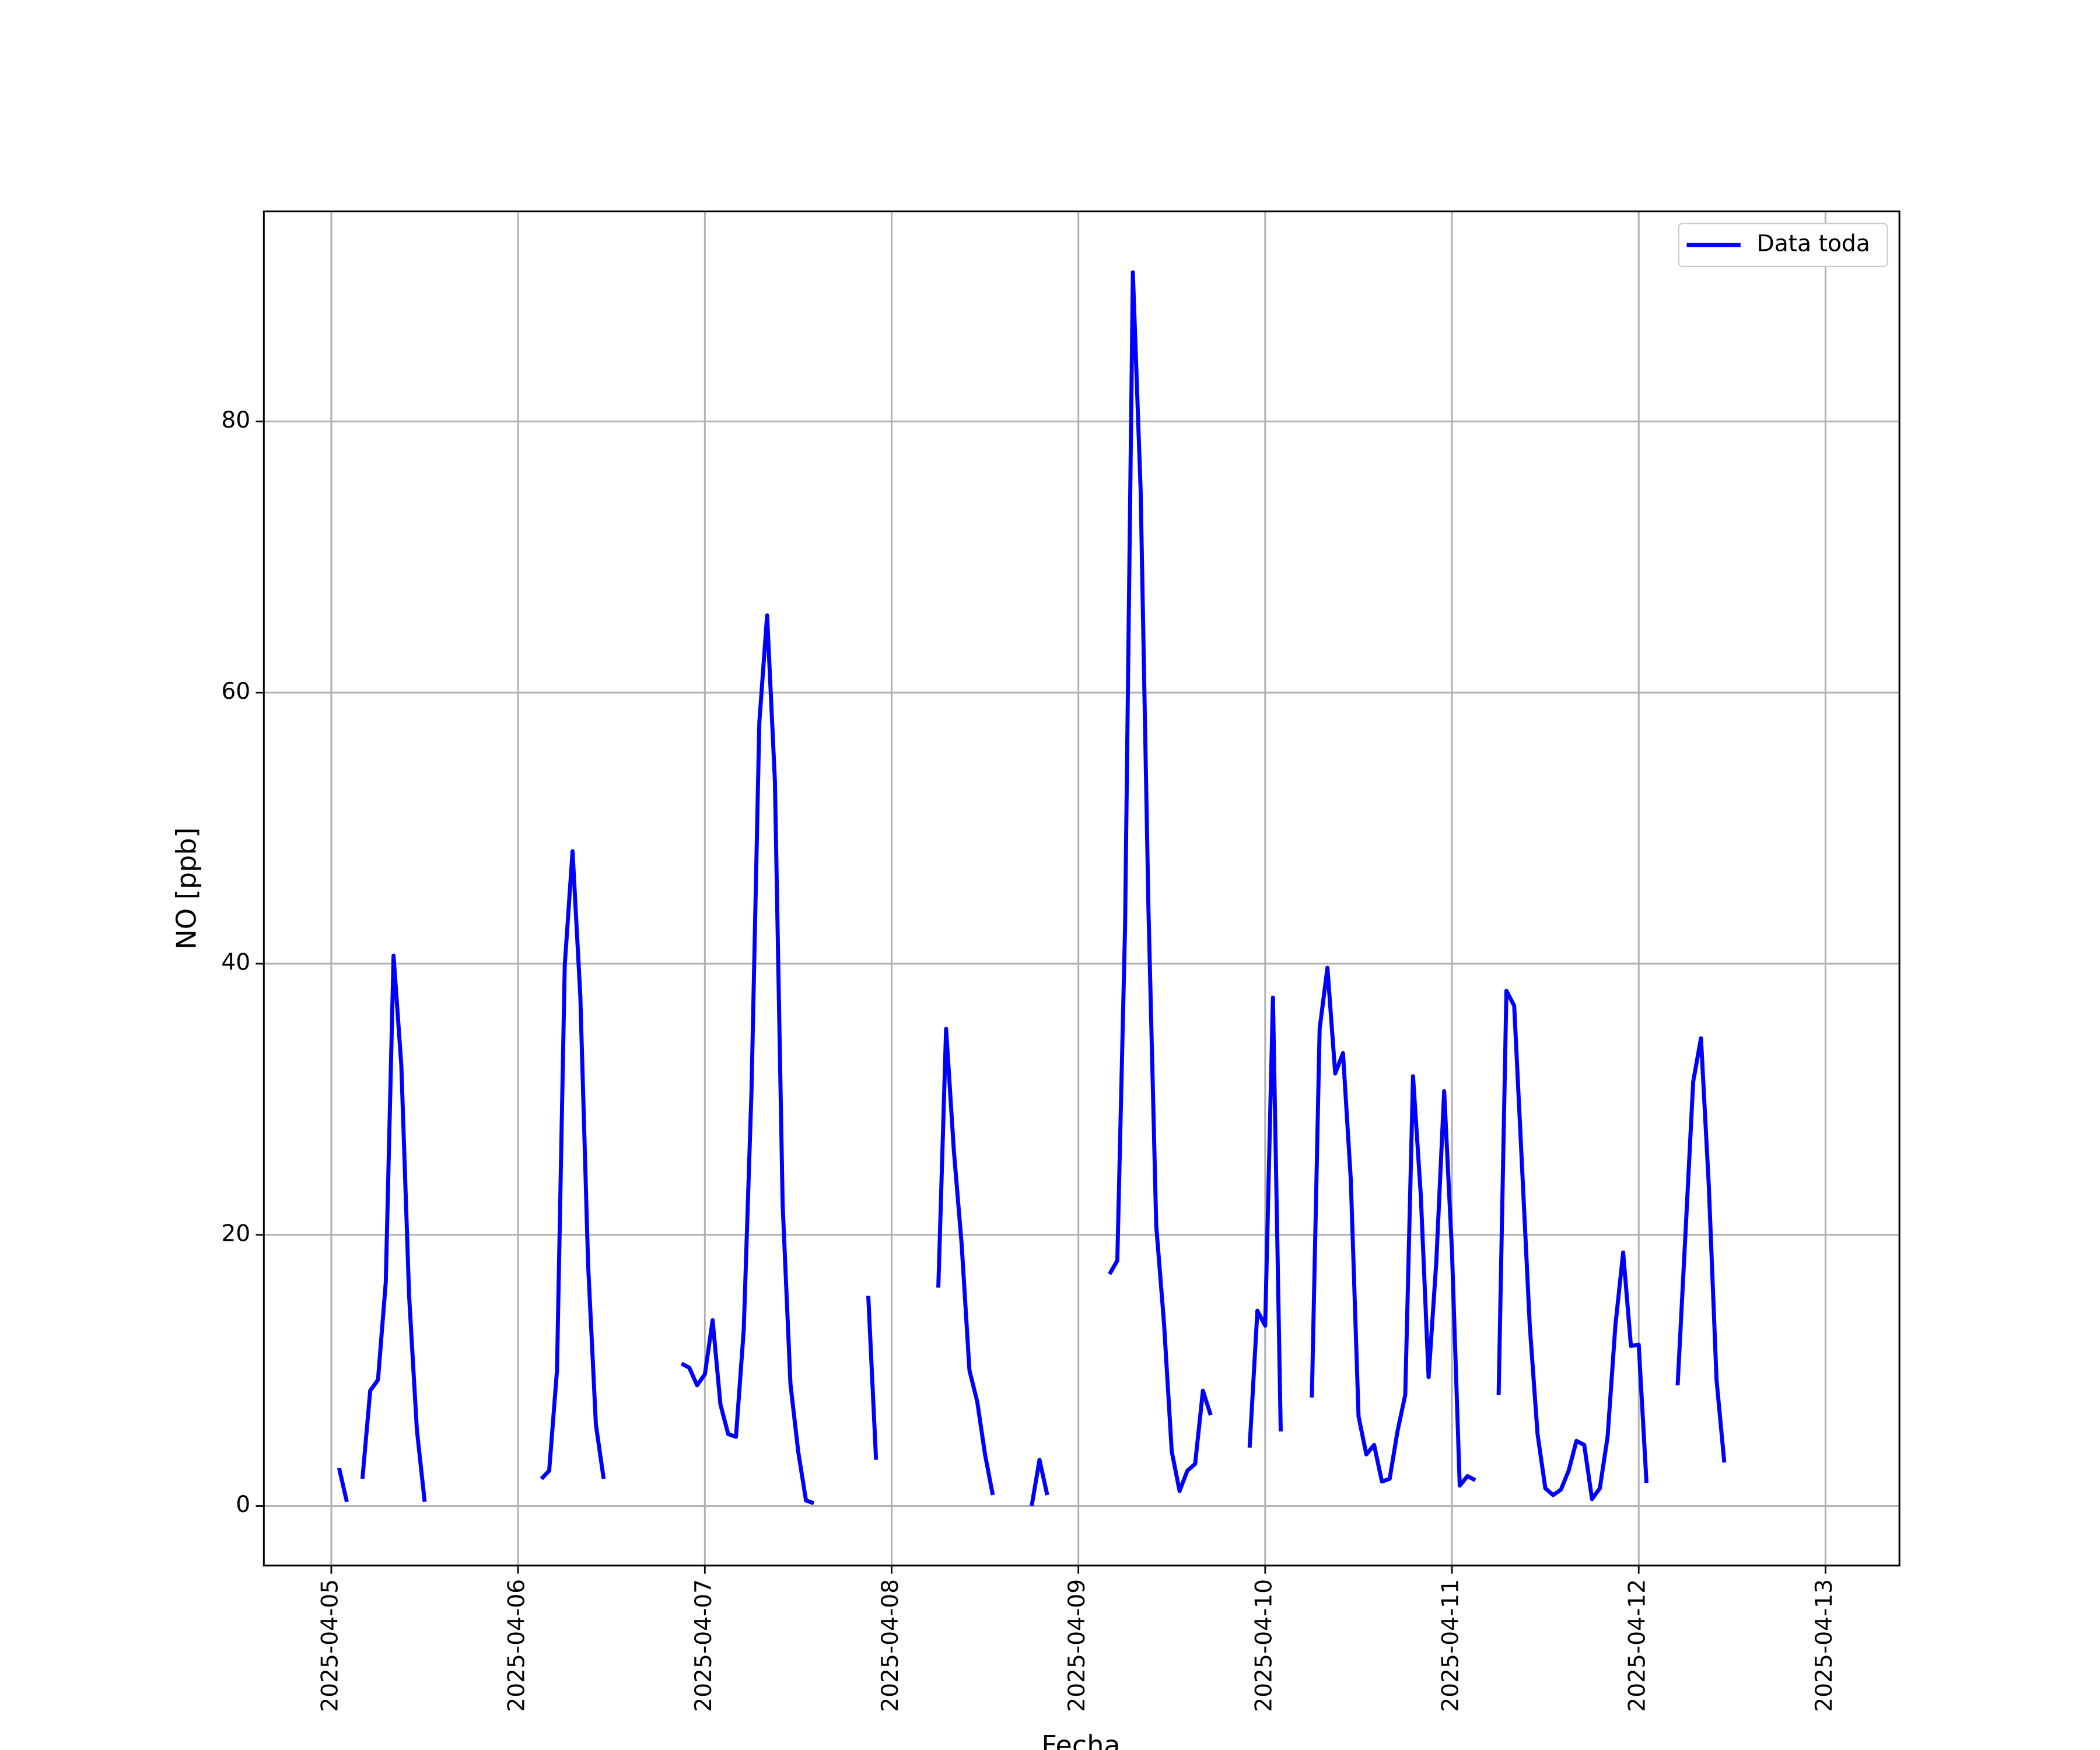 The image size is (2100, 1750). What do you see at coordinates (1264, 1645) in the screenshot?
I see `x-tick-label: 2025-04-10` at bounding box center [1264, 1645].